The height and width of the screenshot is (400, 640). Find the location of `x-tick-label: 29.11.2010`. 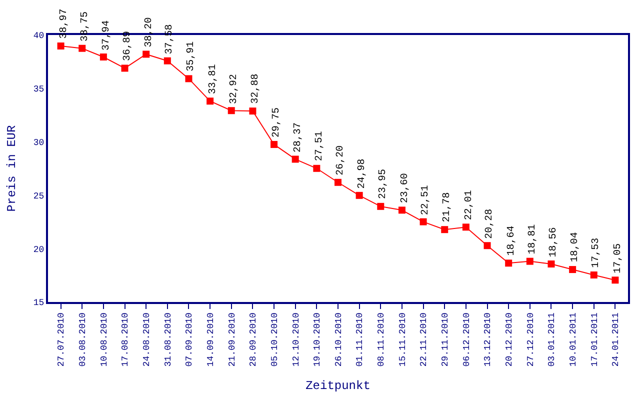

x-tick-label: 29.11.2010 is located at coordinates (445, 339).